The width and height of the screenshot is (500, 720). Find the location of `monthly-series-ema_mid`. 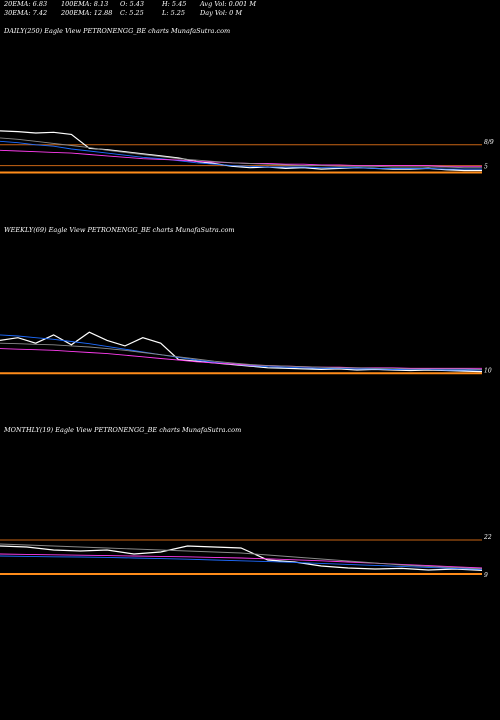

monthly-series-ema_mid is located at coordinates (241, 561).